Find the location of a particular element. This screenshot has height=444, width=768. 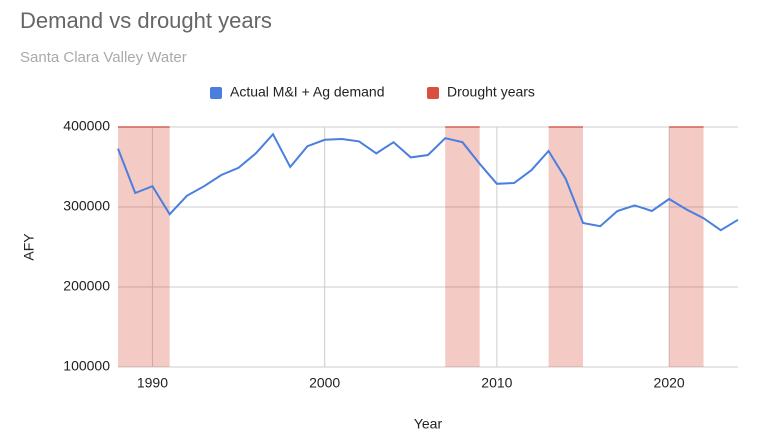

y-axis-title: AFY is located at coordinates (29, 247).